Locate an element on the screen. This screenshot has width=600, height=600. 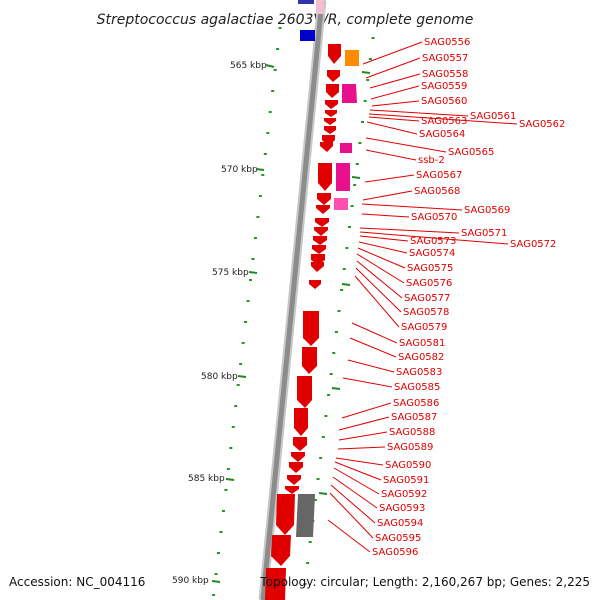
gene-label: SAG0559 is located at coordinates (444, 86).